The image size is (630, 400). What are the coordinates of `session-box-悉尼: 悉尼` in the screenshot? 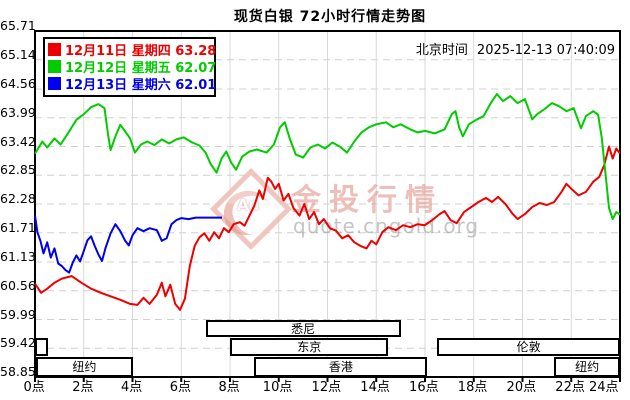 It's located at (303, 328).